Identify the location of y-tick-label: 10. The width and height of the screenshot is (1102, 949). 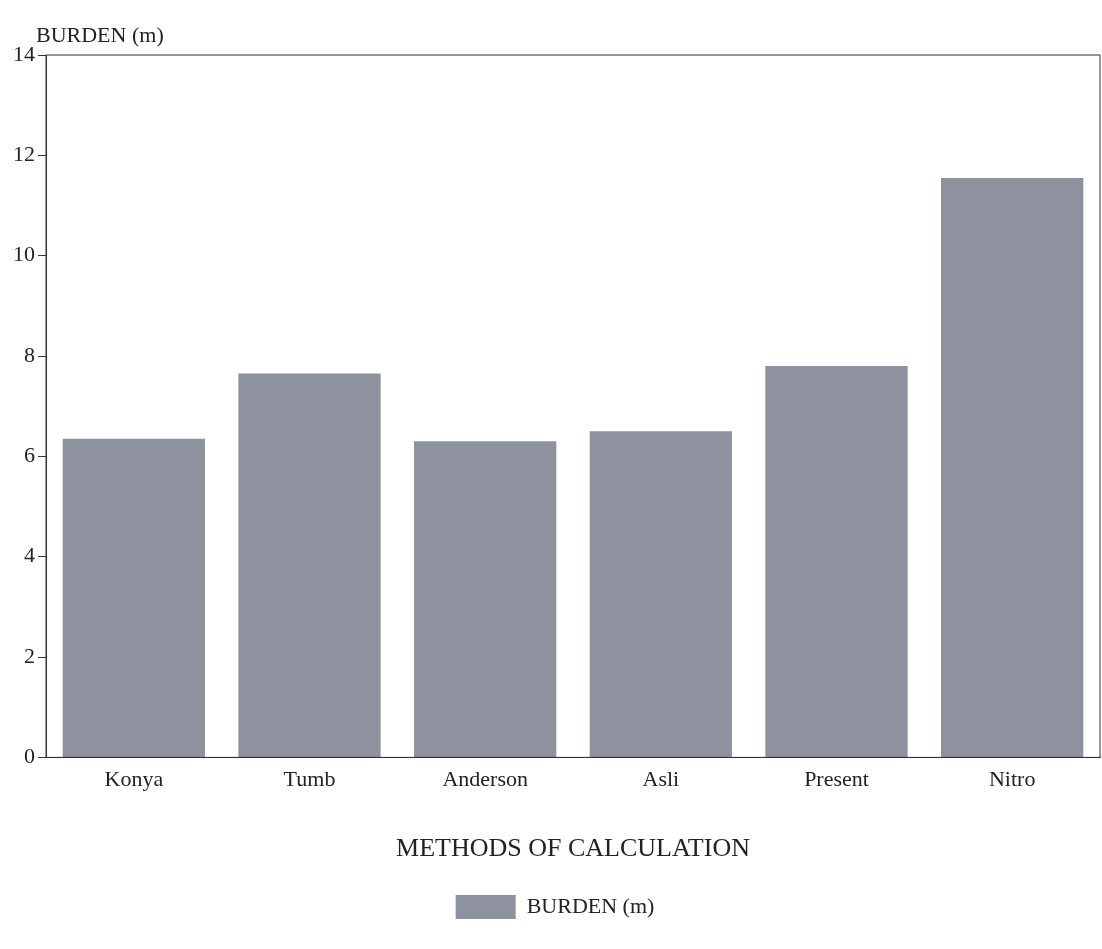
(24, 254).